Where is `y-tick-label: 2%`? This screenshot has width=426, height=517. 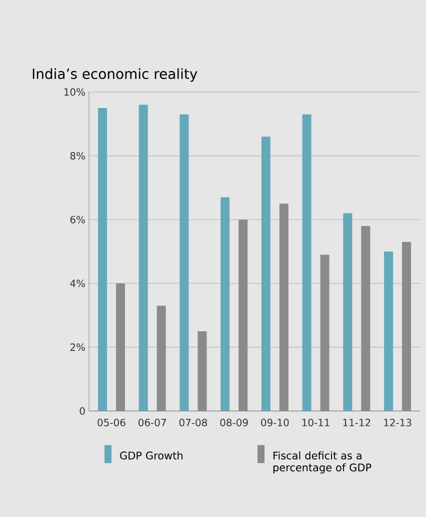 y-tick-label: 2% is located at coordinates (77, 347).